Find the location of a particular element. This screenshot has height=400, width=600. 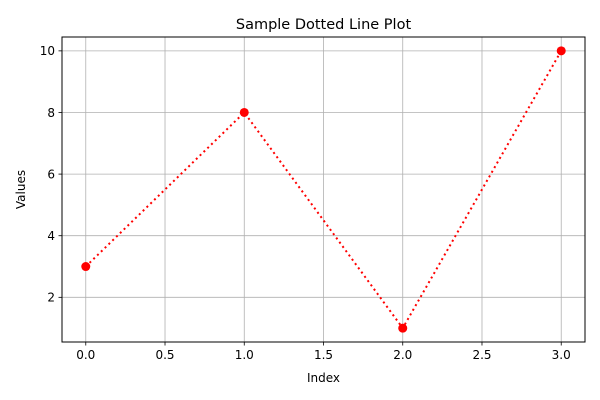

x-axis-ticks: 0.0 0.5 1.0 1.5 2.0 2.5 3.0 is located at coordinates (323, 352).